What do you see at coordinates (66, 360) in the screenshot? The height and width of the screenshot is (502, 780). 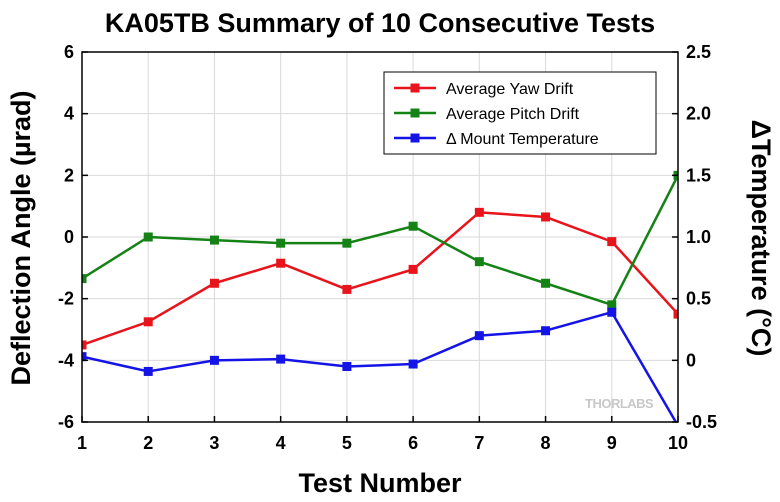 I see `y-tick-label: -4` at bounding box center [66, 360].